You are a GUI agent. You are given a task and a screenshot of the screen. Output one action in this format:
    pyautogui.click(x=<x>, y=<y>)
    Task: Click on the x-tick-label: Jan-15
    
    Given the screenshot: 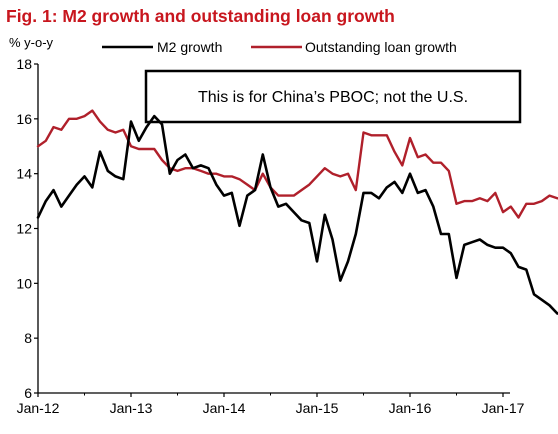 What is the action you would take?
    pyautogui.click(x=317, y=408)
    